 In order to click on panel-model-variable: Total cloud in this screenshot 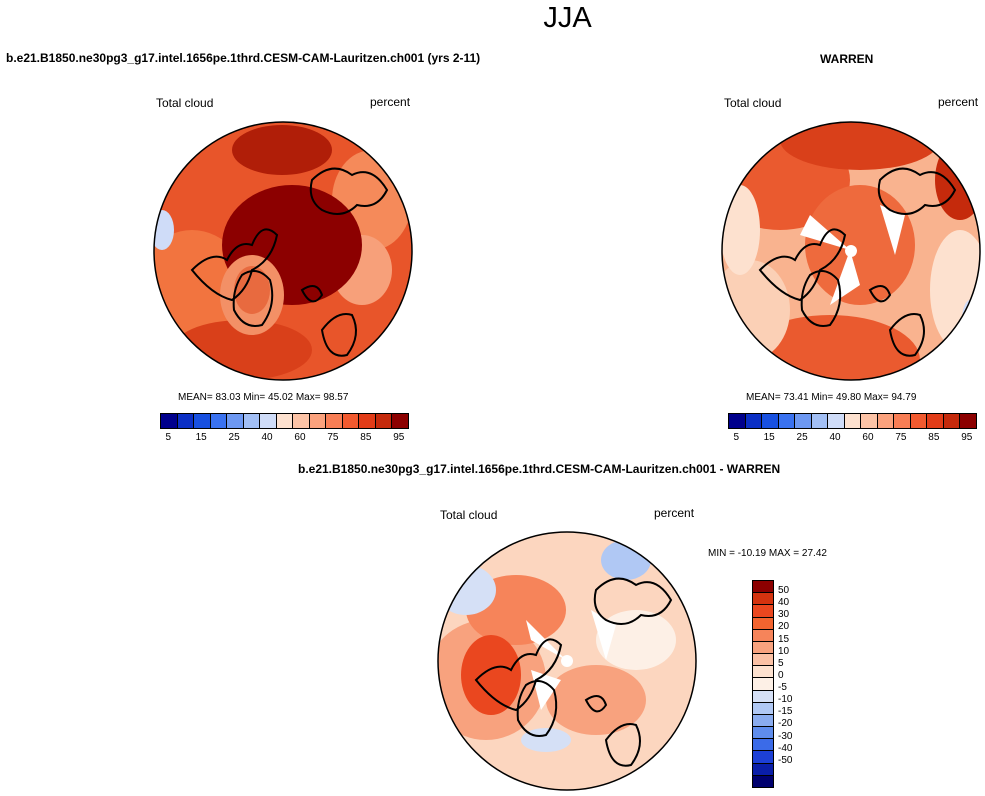, I will do `click(185, 103)`.